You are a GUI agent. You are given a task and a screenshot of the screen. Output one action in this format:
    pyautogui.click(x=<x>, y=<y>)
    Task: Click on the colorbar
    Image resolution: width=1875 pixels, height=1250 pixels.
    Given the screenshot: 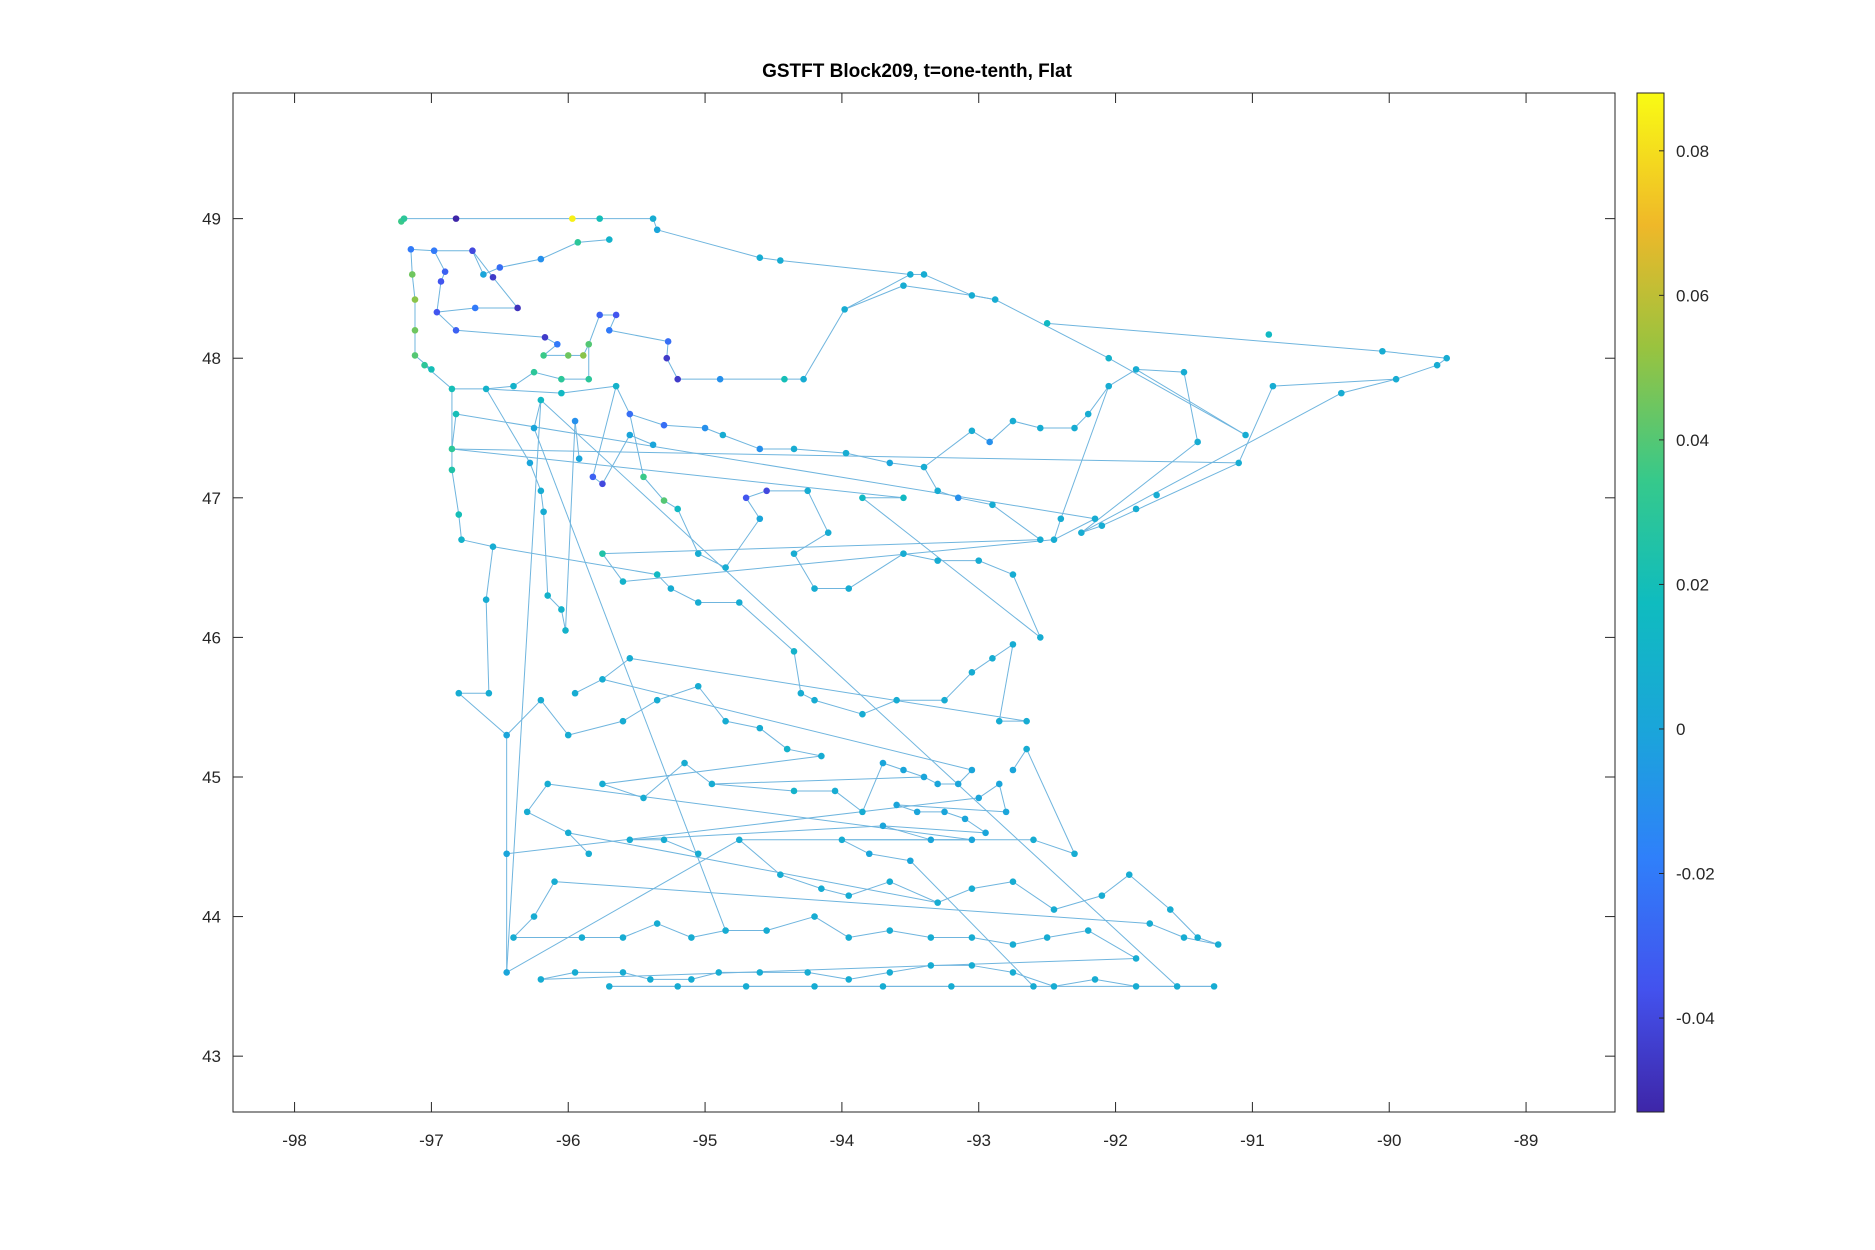 What is the action you would take?
    pyautogui.click(x=1650, y=602)
    